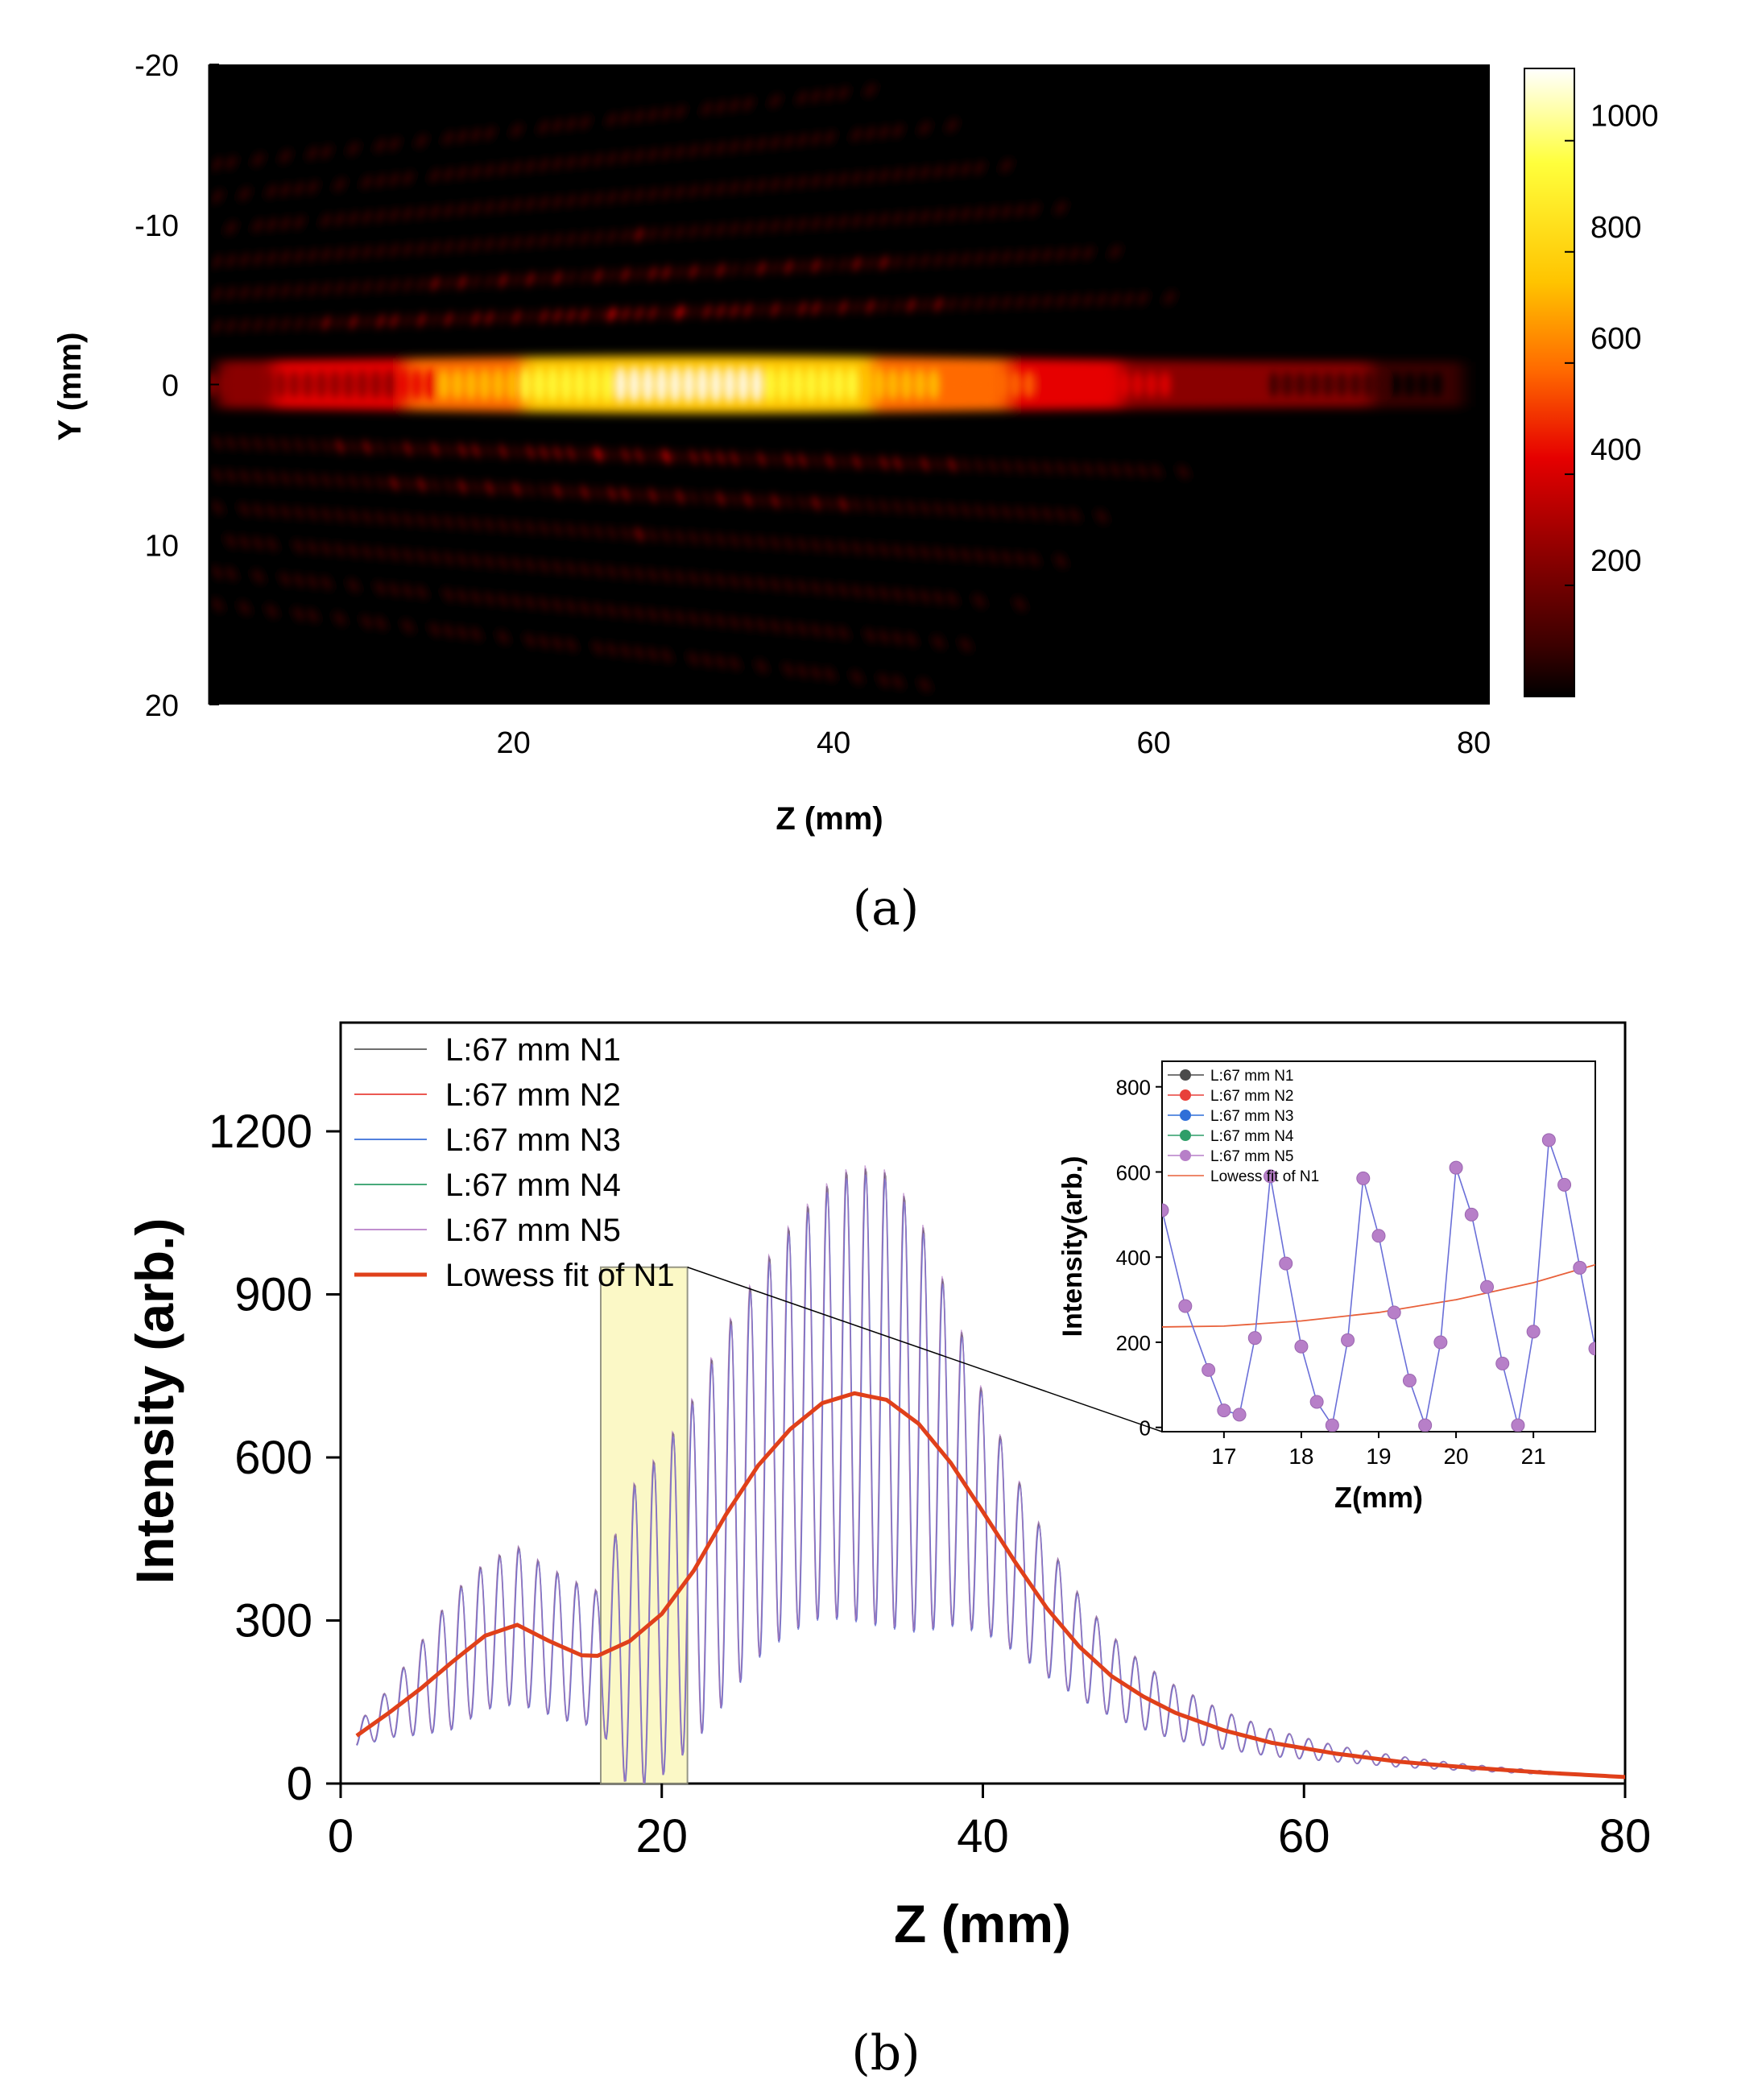  What do you see at coordinates (982, 1923) in the screenshot?
I see `line-x-label: Z (mm)` at bounding box center [982, 1923].